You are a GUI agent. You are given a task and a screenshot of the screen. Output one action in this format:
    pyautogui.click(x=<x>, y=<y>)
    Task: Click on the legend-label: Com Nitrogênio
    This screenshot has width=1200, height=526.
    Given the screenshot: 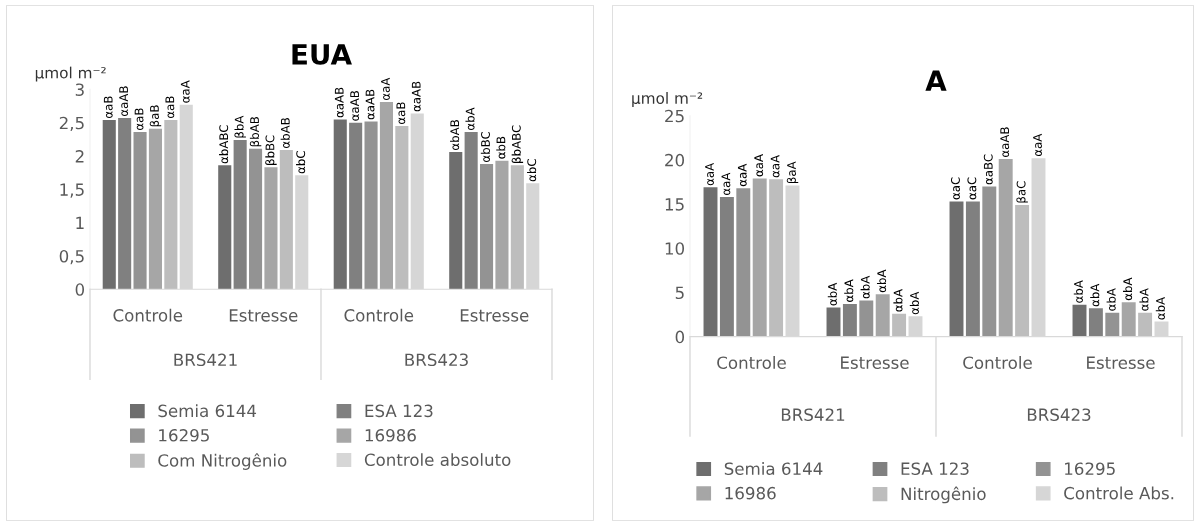 What is the action you would take?
    pyautogui.click(x=222, y=461)
    